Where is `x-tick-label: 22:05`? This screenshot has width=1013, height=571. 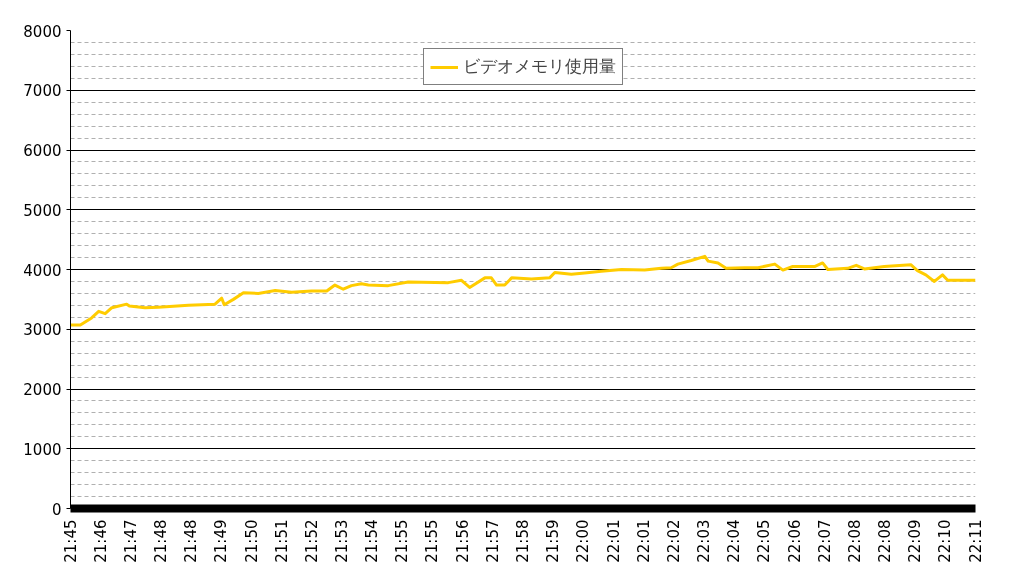
x-tick-label: 22:05 is located at coordinates (764, 541).